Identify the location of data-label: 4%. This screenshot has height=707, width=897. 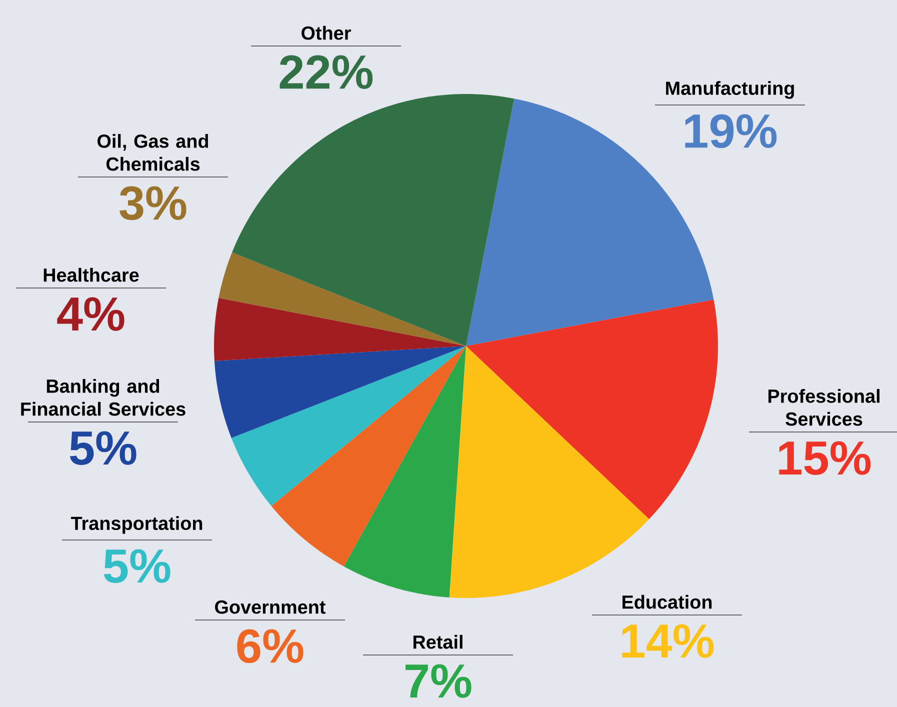
(90, 314).